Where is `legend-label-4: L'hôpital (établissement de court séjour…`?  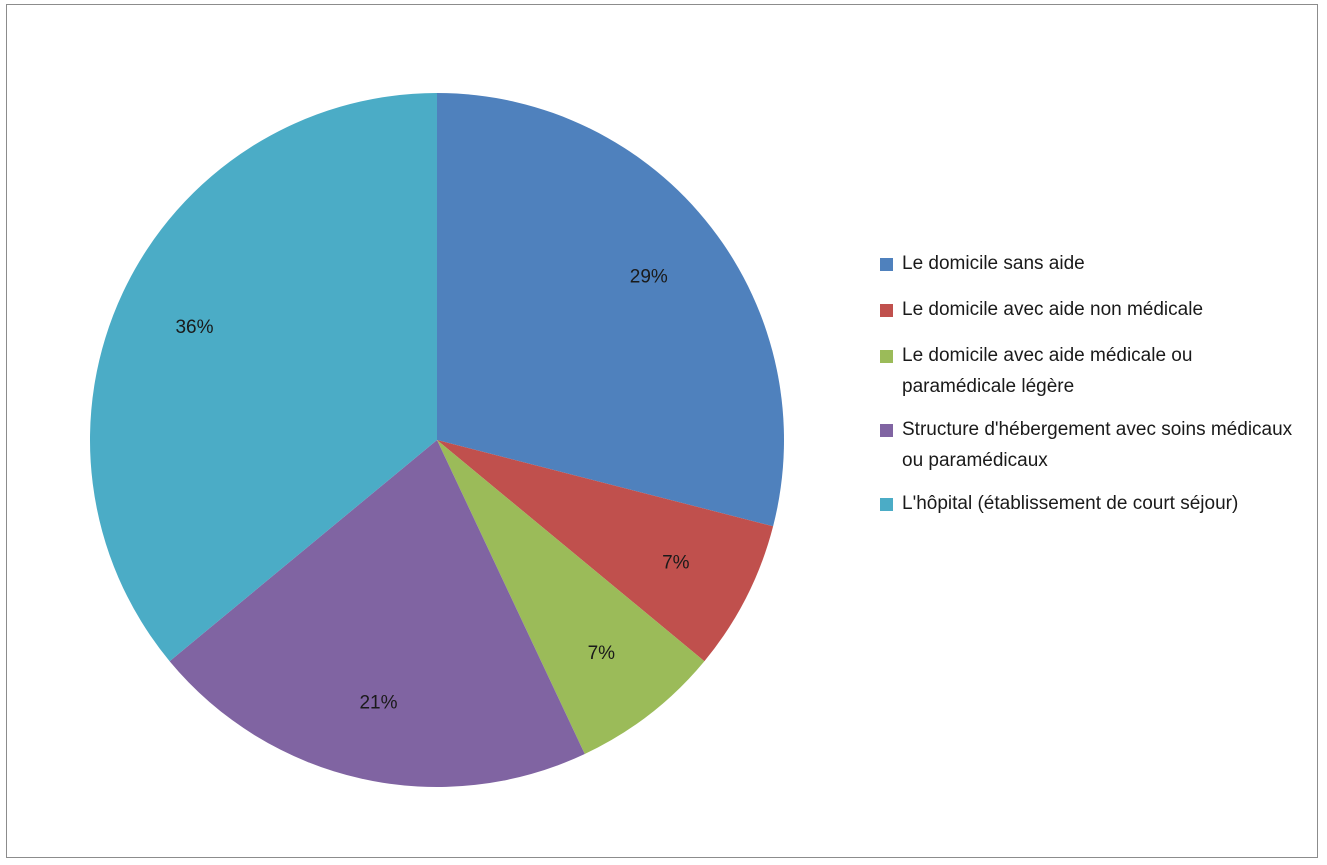 legend-label-4: L'hôpital (établissement de court séjour… is located at coordinates (1070, 503).